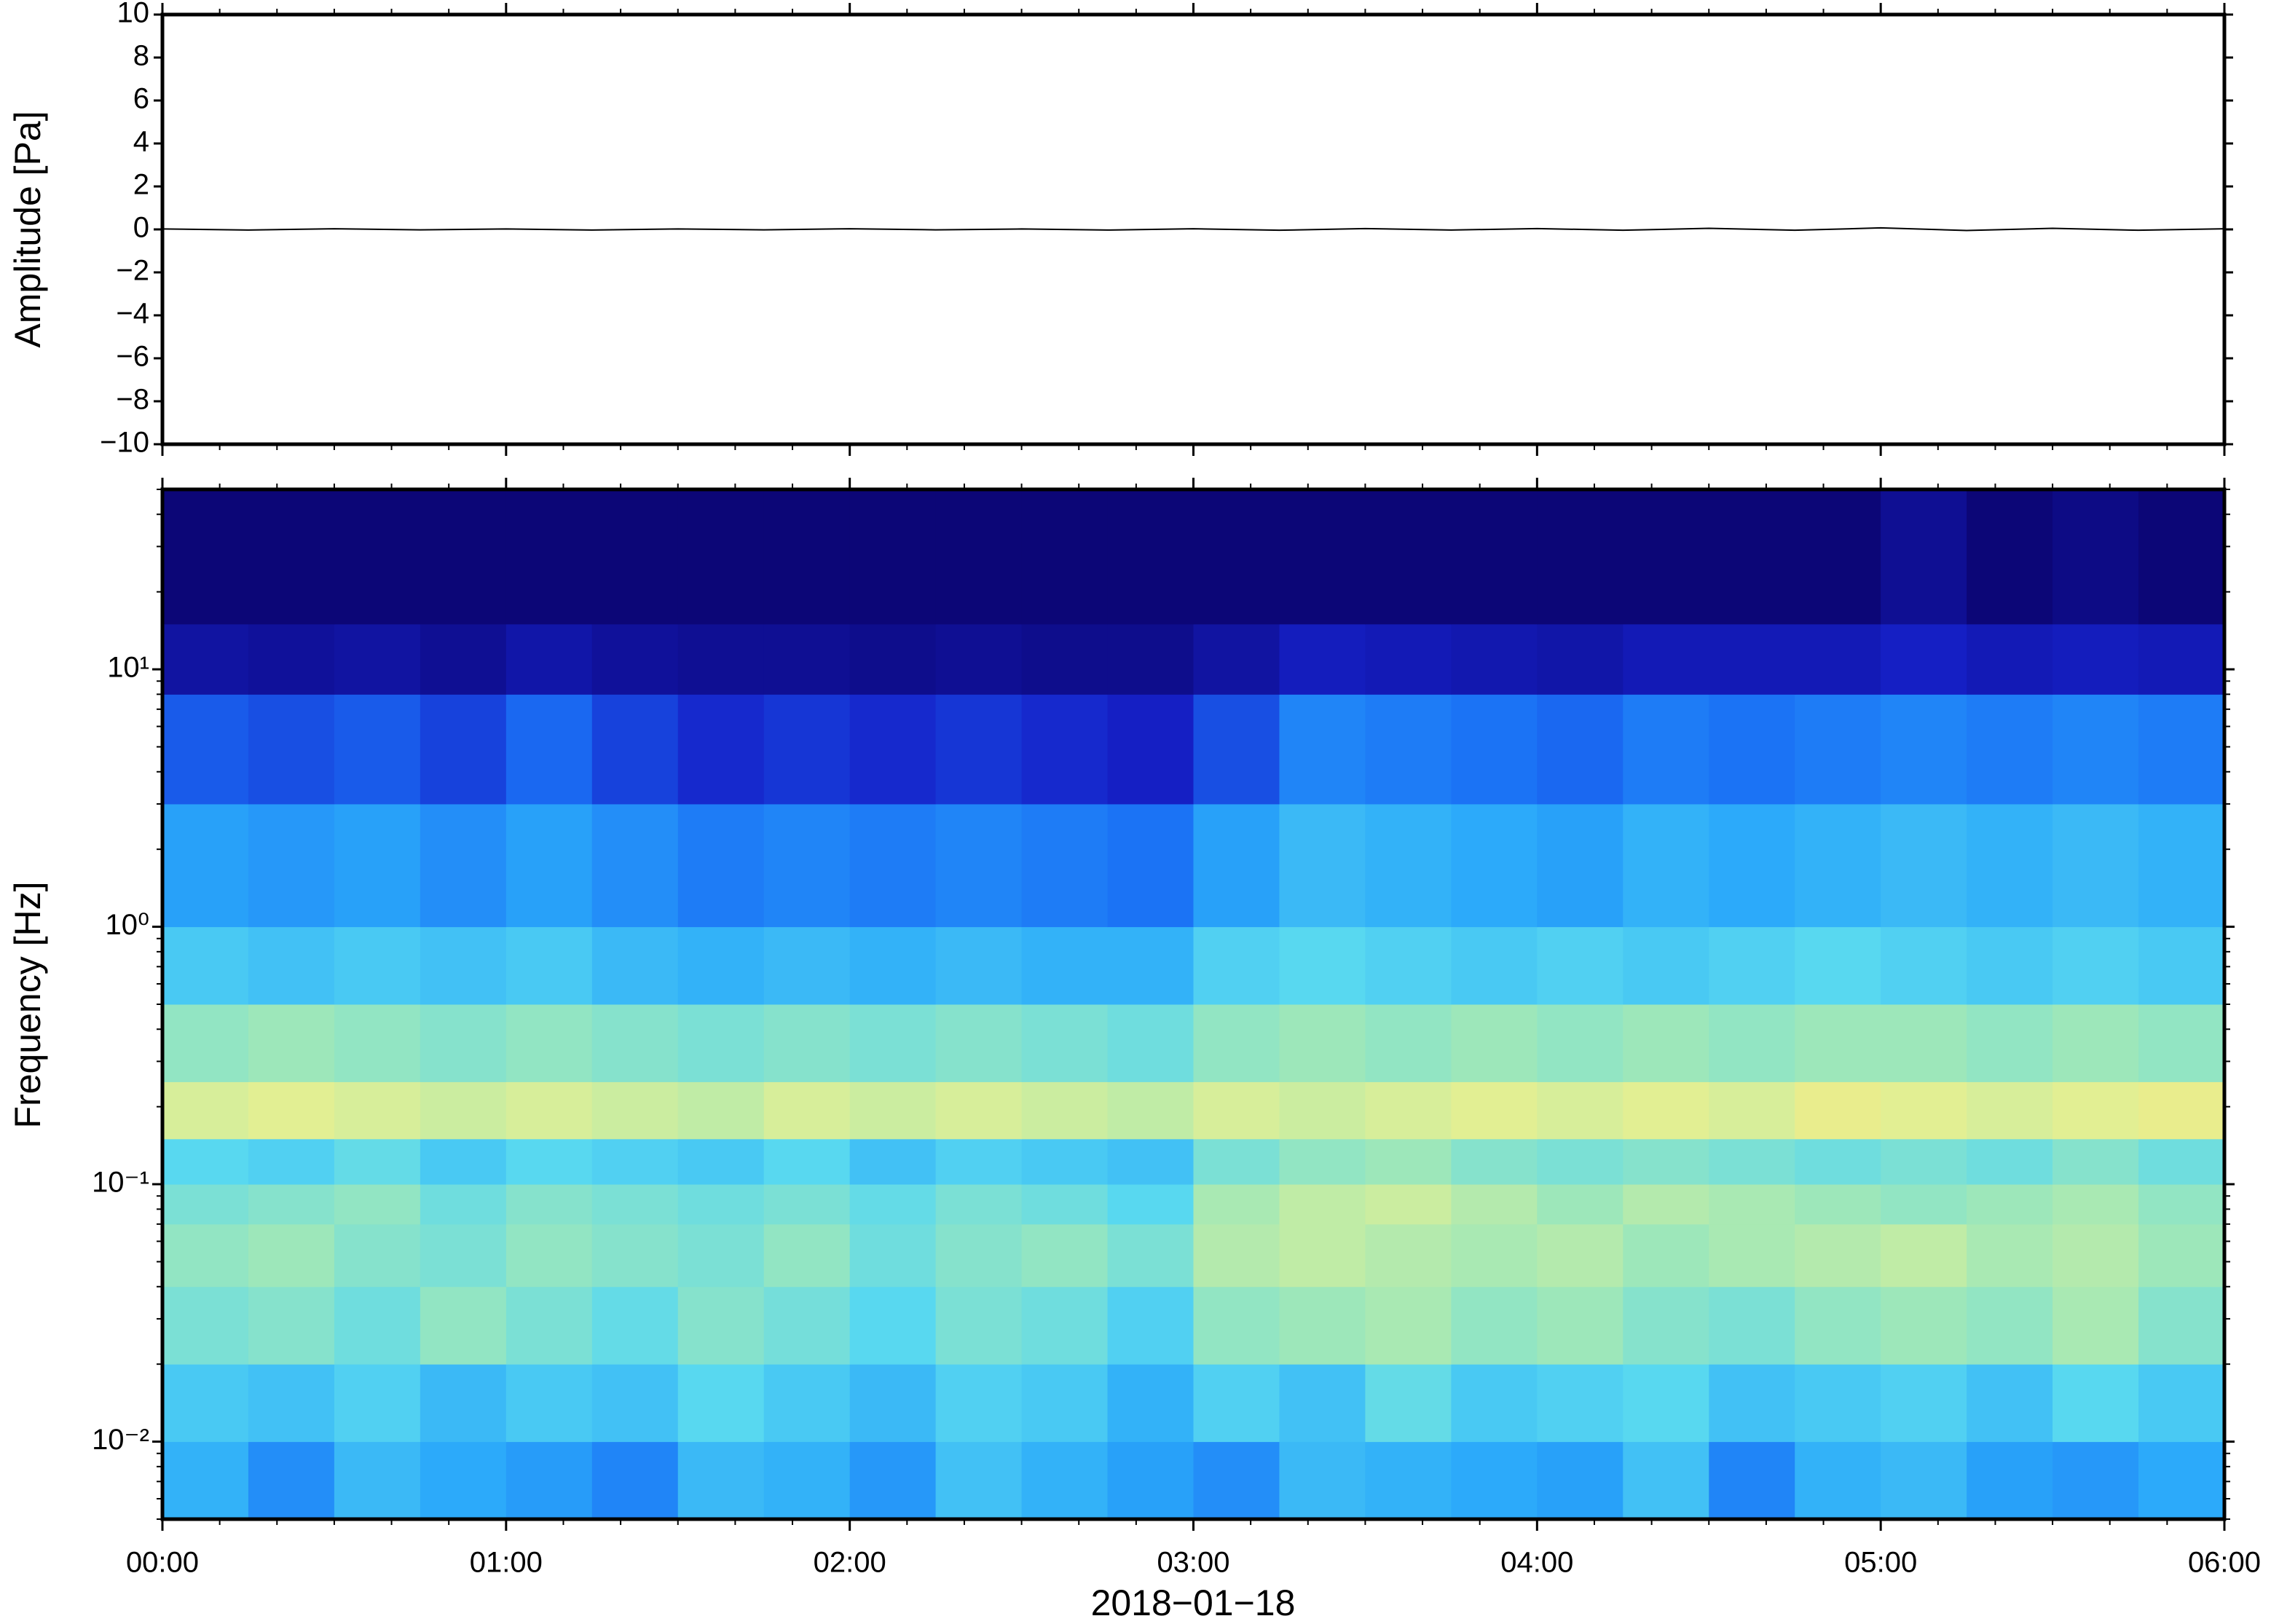 The height and width of the screenshot is (1624, 2271). Describe the element at coordinates (1880, 1563) in the screenshot. I see `x-tick-label: 05:00` at that location.